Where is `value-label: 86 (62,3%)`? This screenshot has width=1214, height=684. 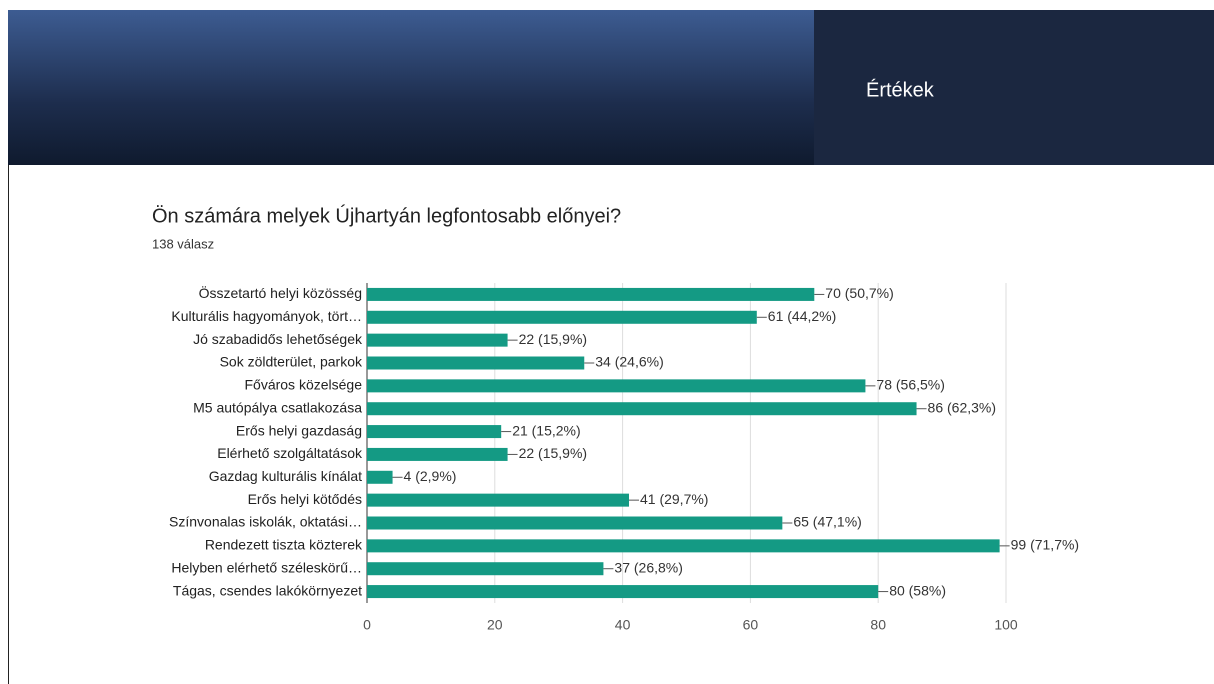
value-label: 86 (62,3%) is located at coordinates (962, 407).